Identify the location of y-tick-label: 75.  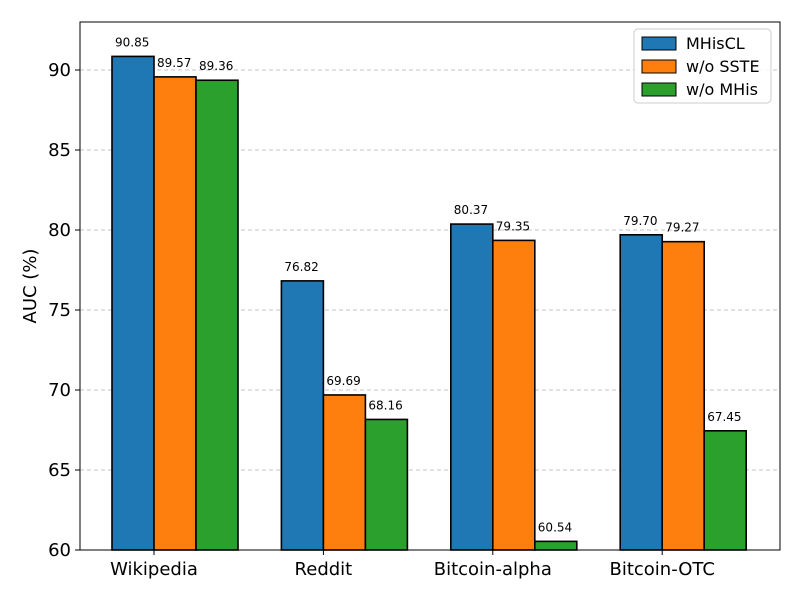
(59, 310).